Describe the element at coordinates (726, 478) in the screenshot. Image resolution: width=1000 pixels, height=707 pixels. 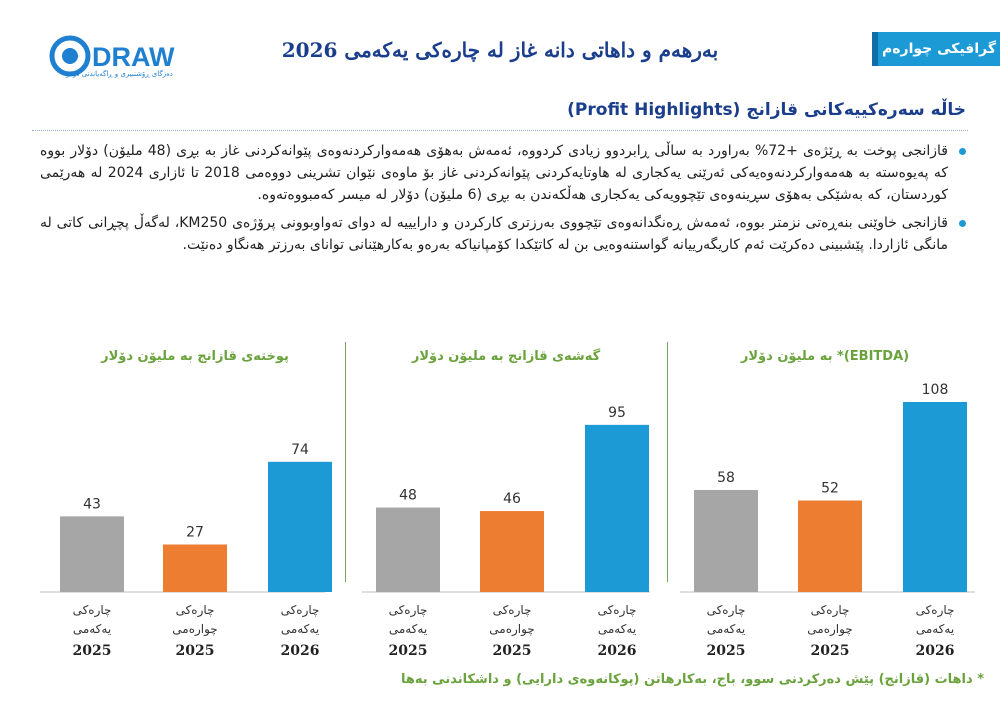
I see `data-label: 58` at that location.